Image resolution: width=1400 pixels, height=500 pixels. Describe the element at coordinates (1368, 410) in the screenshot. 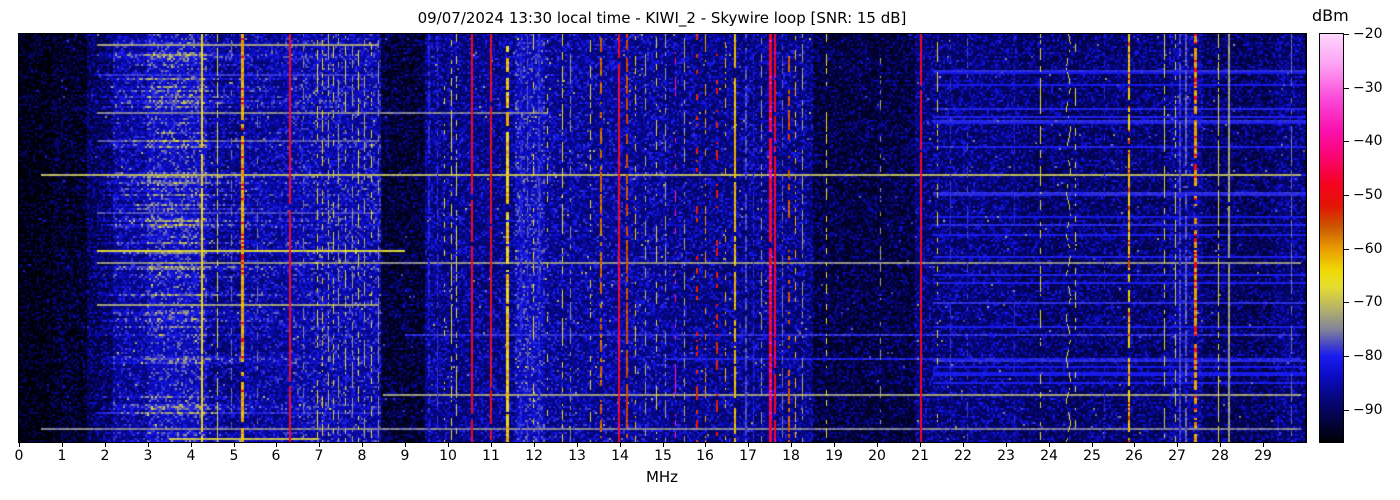

I see `colorbar-tick-label: −90` at that location.